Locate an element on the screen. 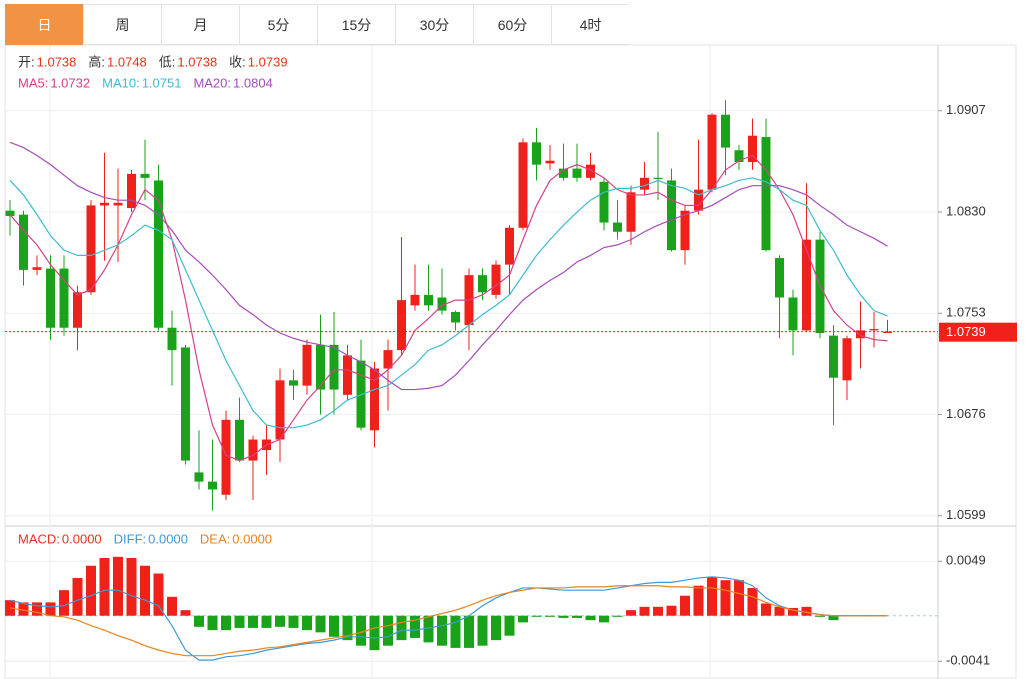  tab: 60分 is located at coordinates (512, 24).